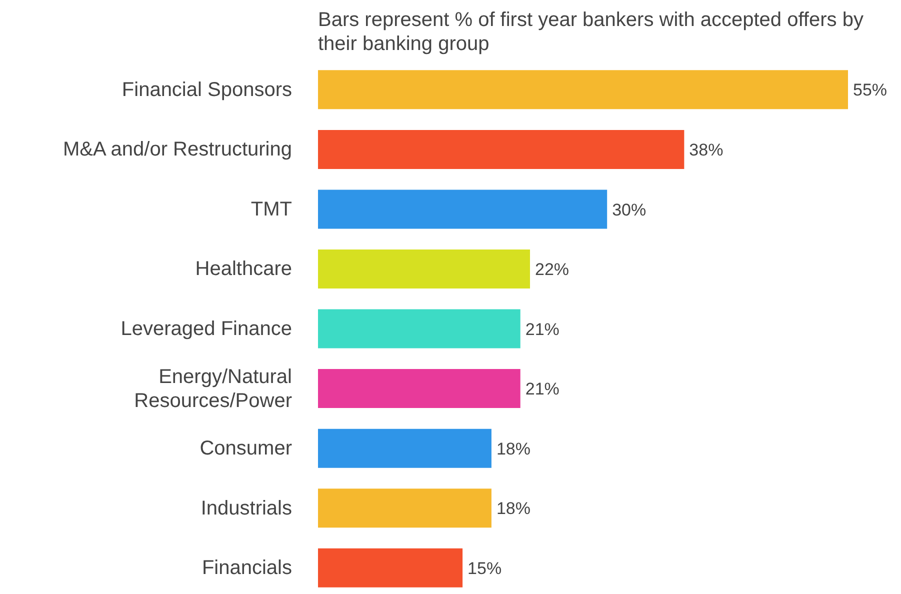 The height and width of the screenshot is (594, 901). Describe the element at coordinates (213, 389) in the screenshot. I see `y-tick-label: Energy/Natural Resources/Power` at that location.